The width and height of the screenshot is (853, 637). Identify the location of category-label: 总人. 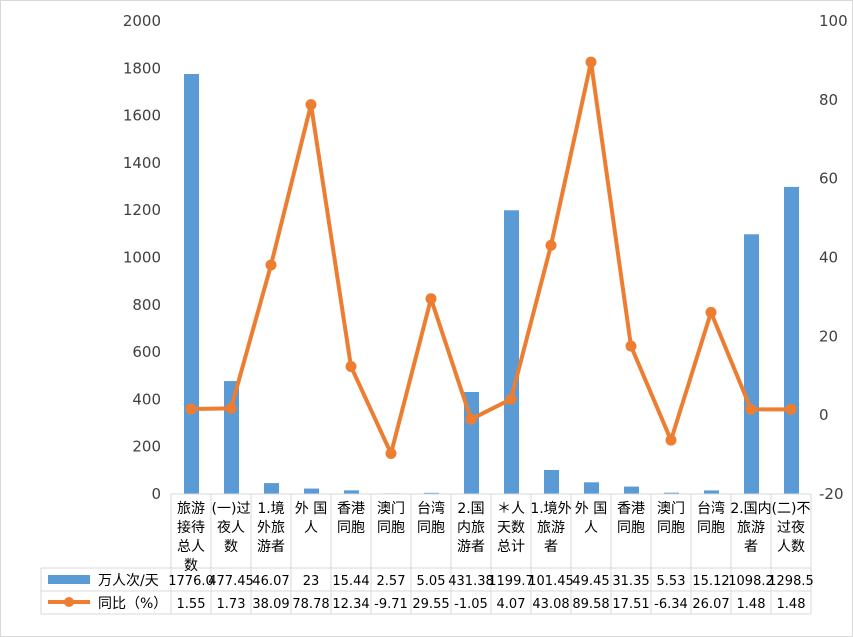
(191, 547).